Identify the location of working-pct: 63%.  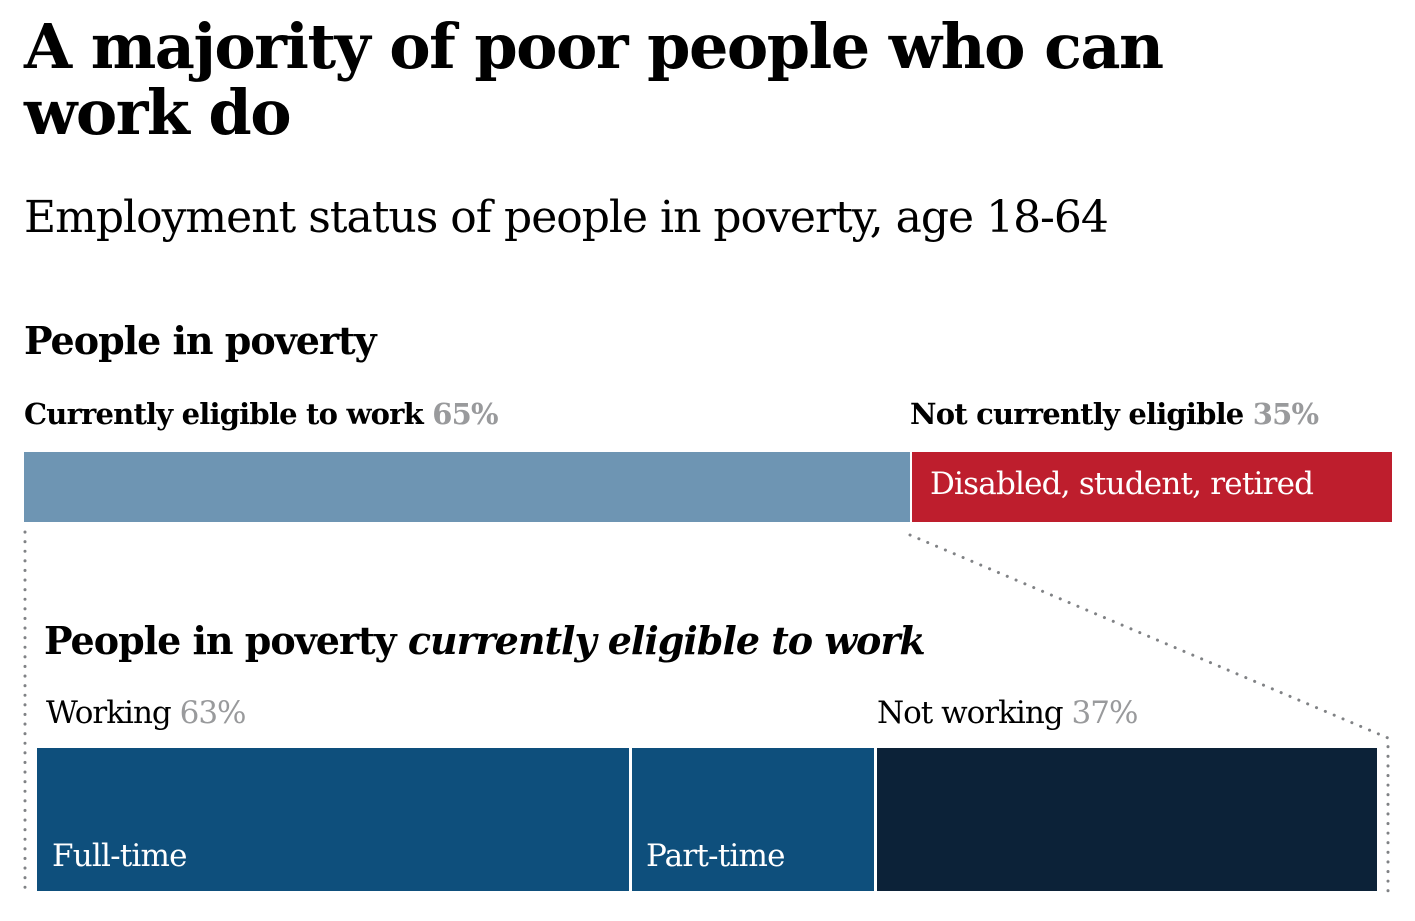
(213, 713).